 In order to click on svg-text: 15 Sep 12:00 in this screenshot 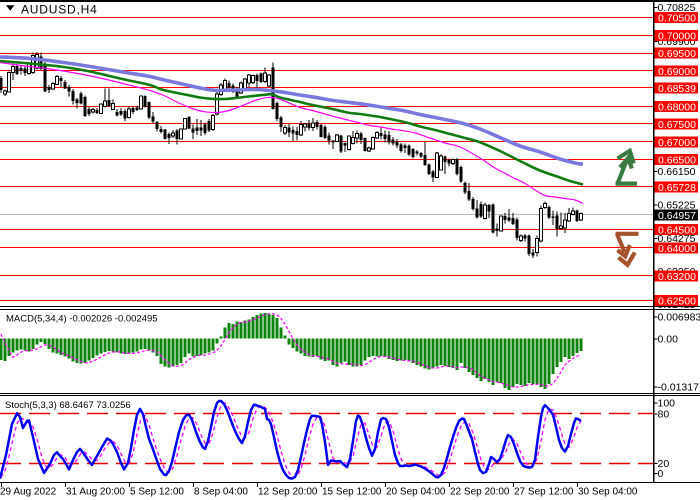, I will do `click(352, 492)`.